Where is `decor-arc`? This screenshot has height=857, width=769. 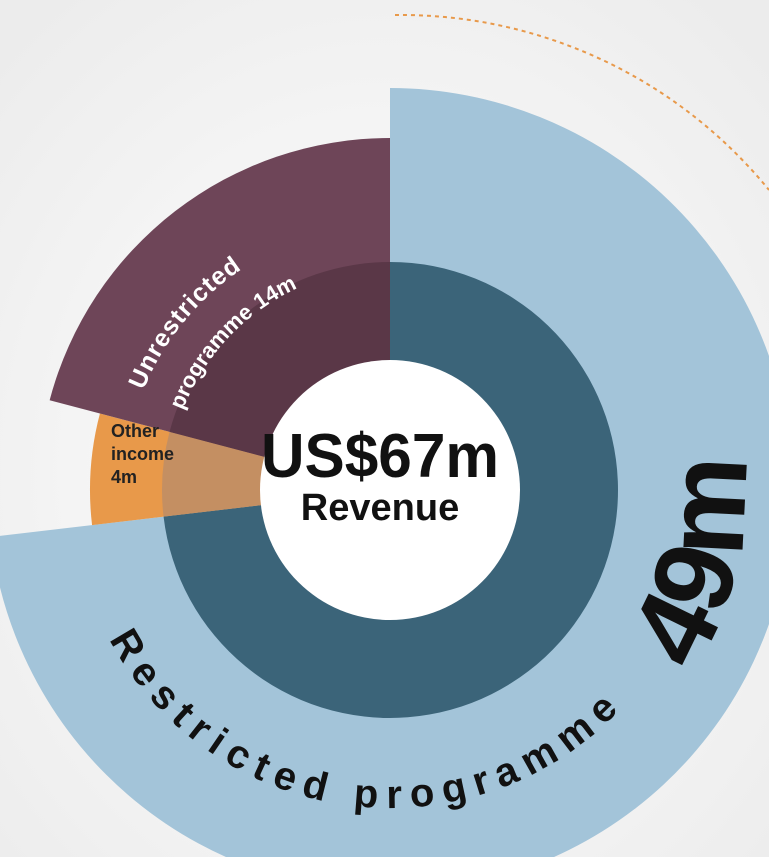
decor-arc is located at coordinates (581, 102).